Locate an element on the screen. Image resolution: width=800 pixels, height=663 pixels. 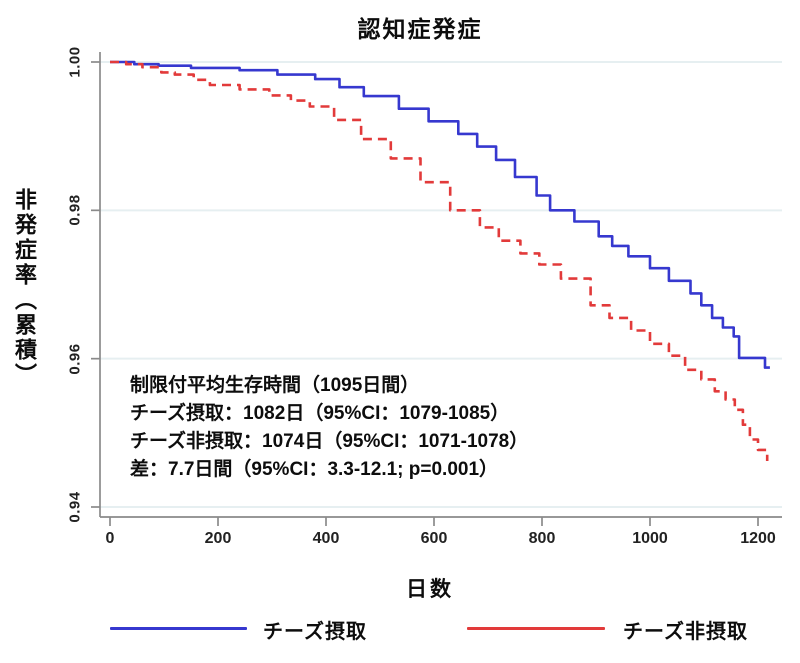
x-tick-label: 400 is located at coordinates (326, 538).